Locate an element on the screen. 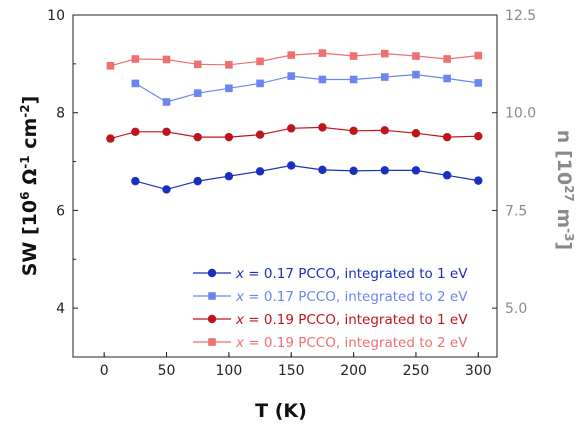 The width and height of the screenshot is (579, 424). legend-label: x = 0.17 PCCO, integrated to 2 eV is located at coordinates (351, 297).